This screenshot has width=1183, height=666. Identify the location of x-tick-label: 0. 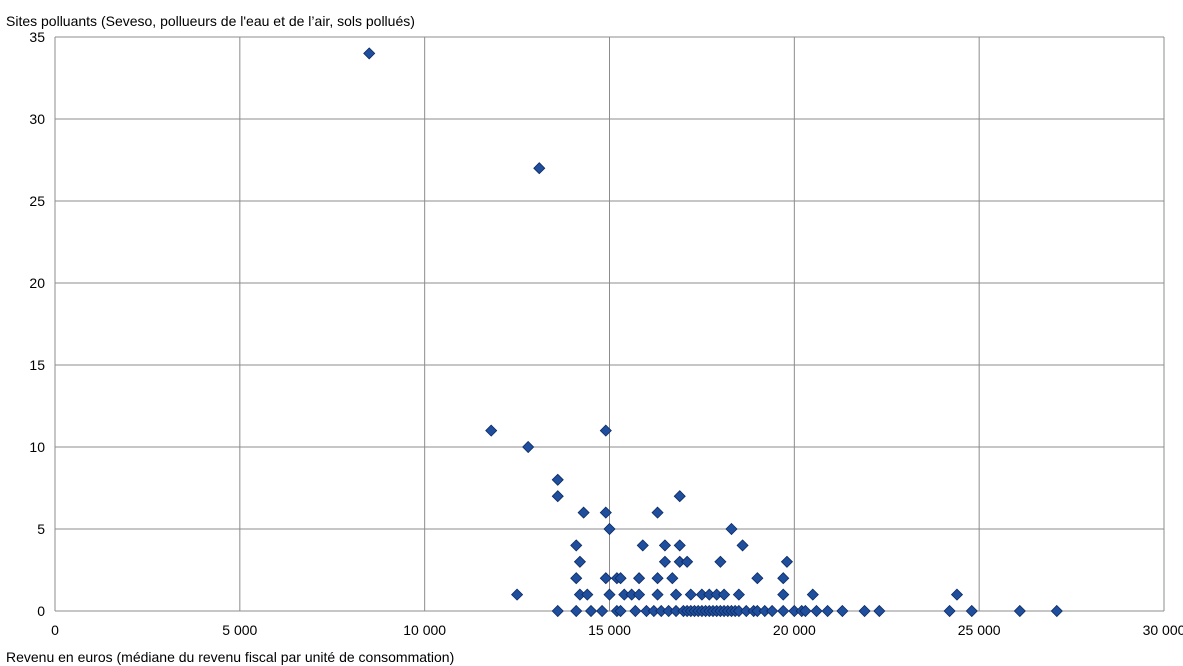
(55, 630).